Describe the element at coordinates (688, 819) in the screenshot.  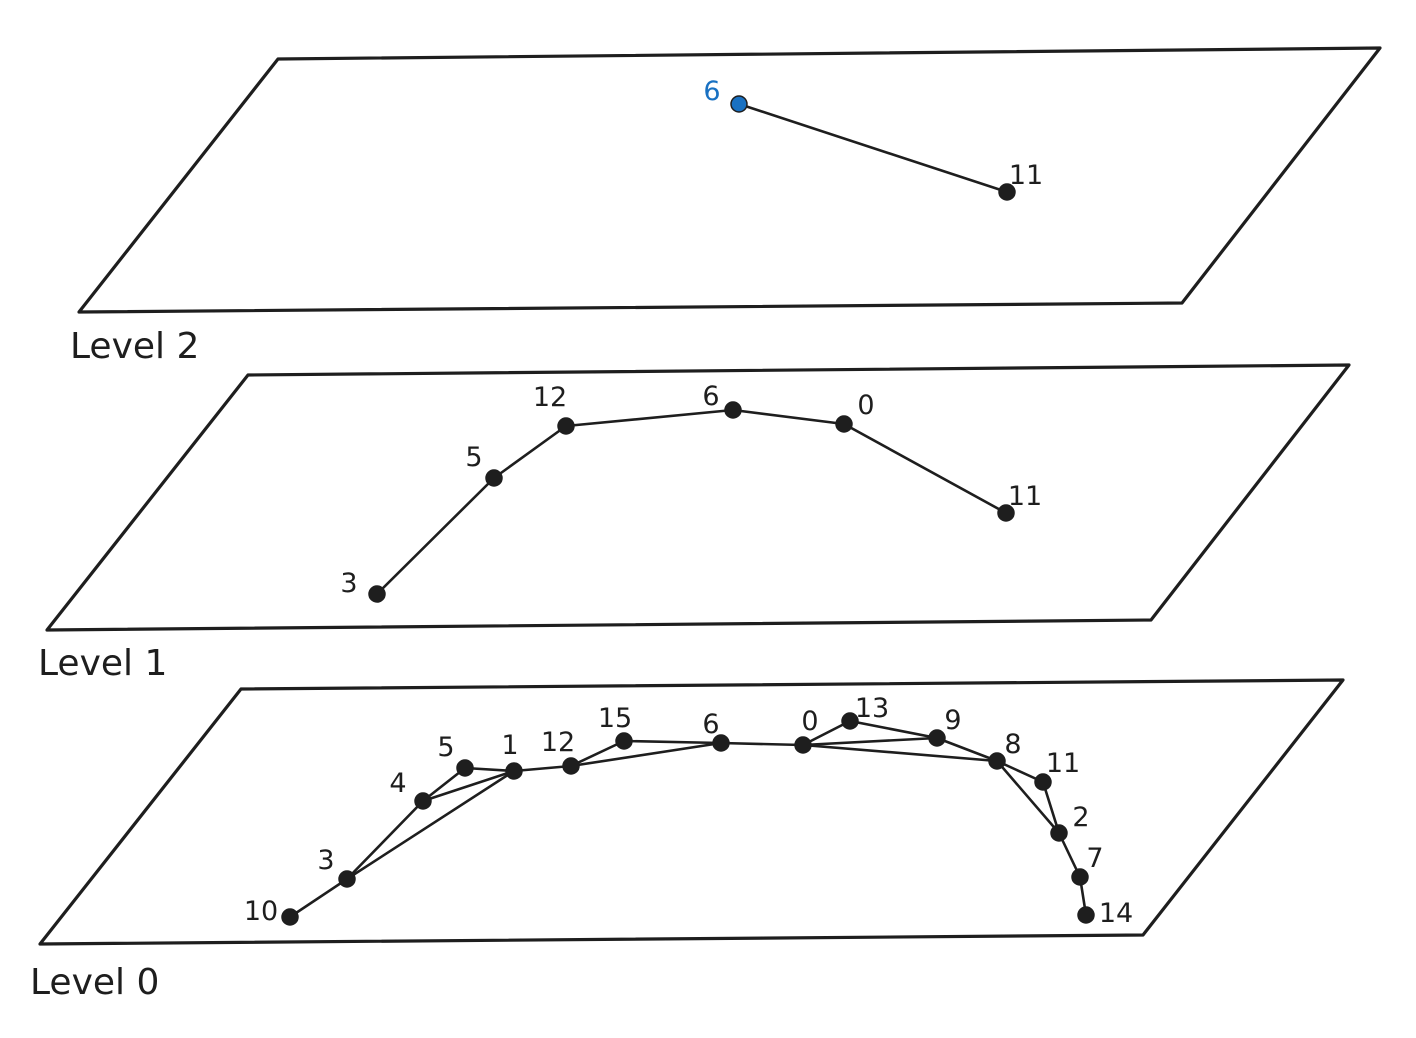
I see `level-0-edges` at that location.